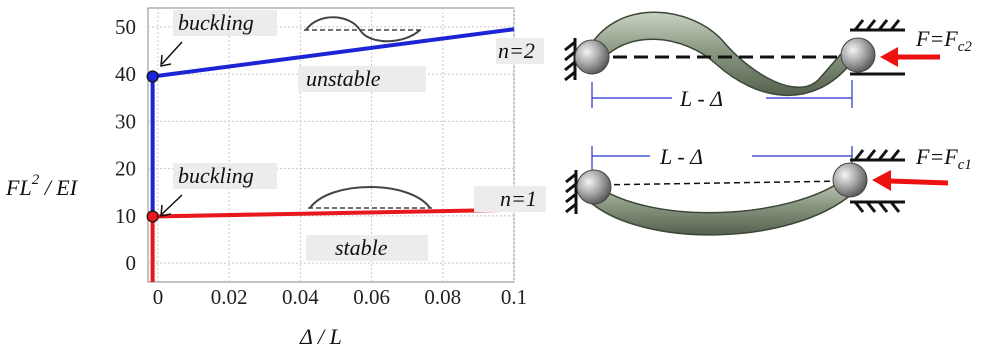 The image size is (987, 353). I want to click on n2-label-bg, so click(520, 51).